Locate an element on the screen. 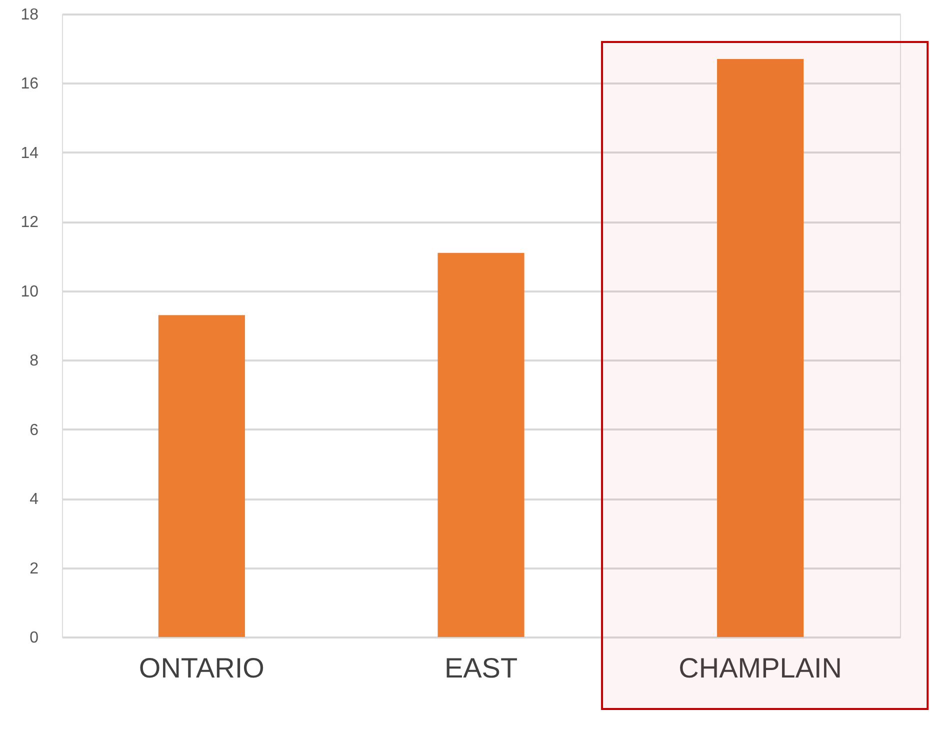  y-tick-label: 2 is located at coordinates (34, 569).